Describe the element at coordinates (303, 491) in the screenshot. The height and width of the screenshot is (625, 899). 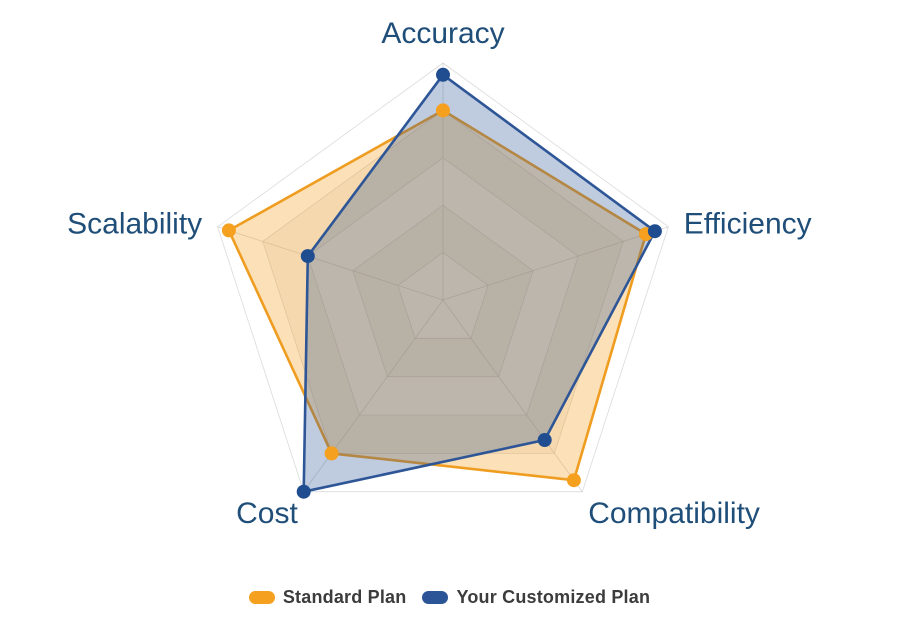
I see `data-point-your-customized-plan-cost` at that location.